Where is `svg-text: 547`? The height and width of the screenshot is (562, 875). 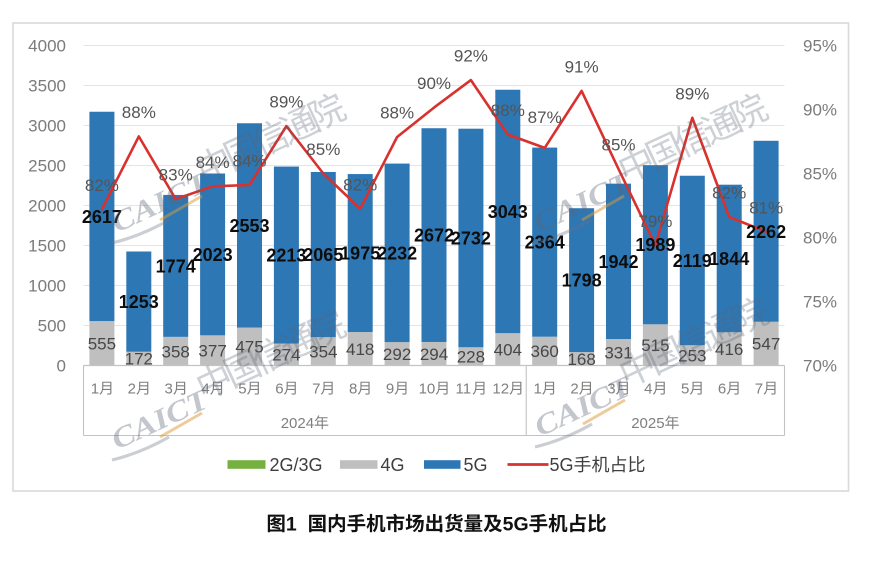 svg-text: 547 is located at coordinates (766, 344).